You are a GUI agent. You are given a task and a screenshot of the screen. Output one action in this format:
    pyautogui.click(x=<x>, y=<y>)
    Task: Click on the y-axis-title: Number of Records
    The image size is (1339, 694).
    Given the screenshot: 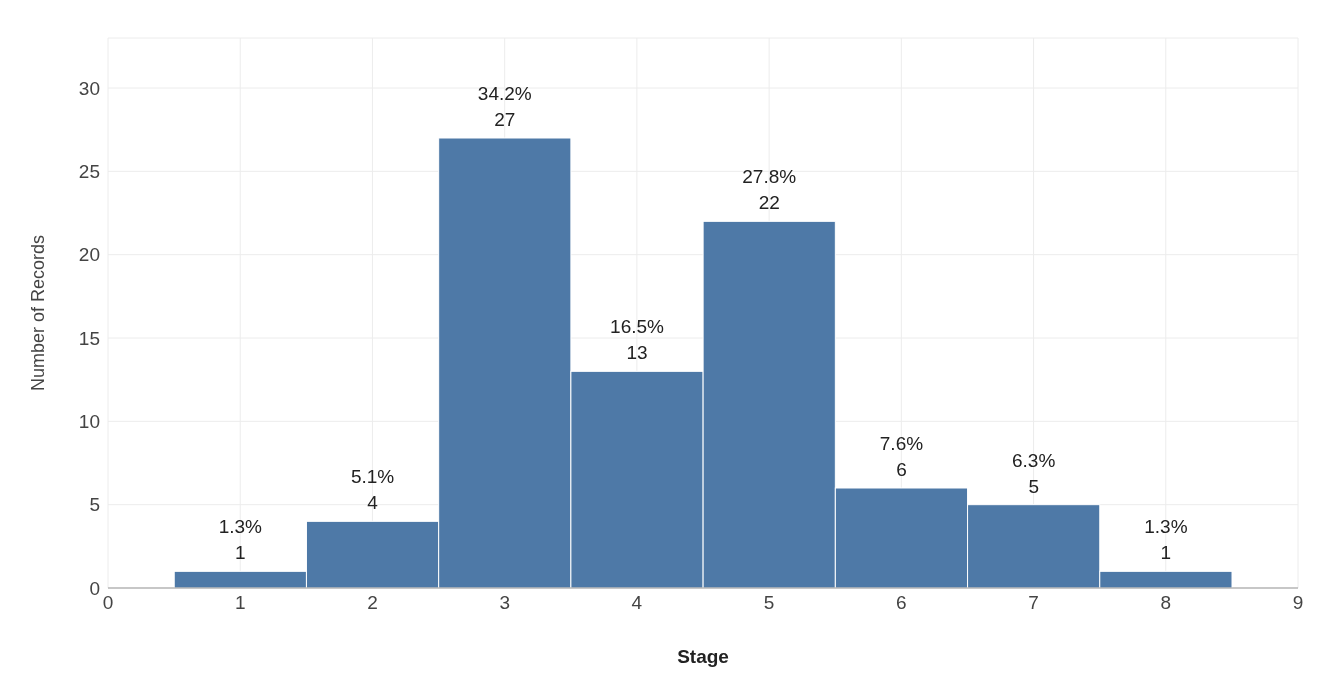 What is the action you would take?
    pyautogui.click(x=38, y=313)
    